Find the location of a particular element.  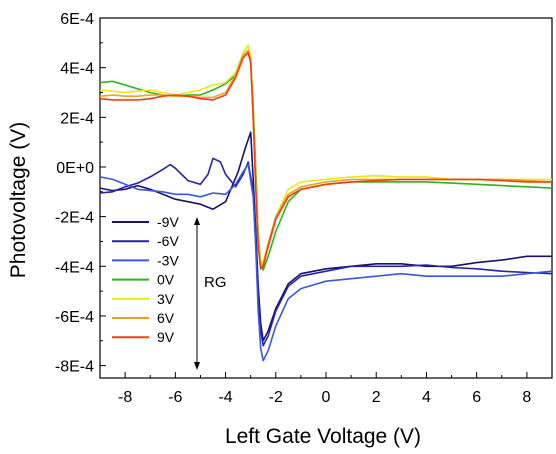

y-tick-label: 4E-4 is located at coordinates (77, 69).